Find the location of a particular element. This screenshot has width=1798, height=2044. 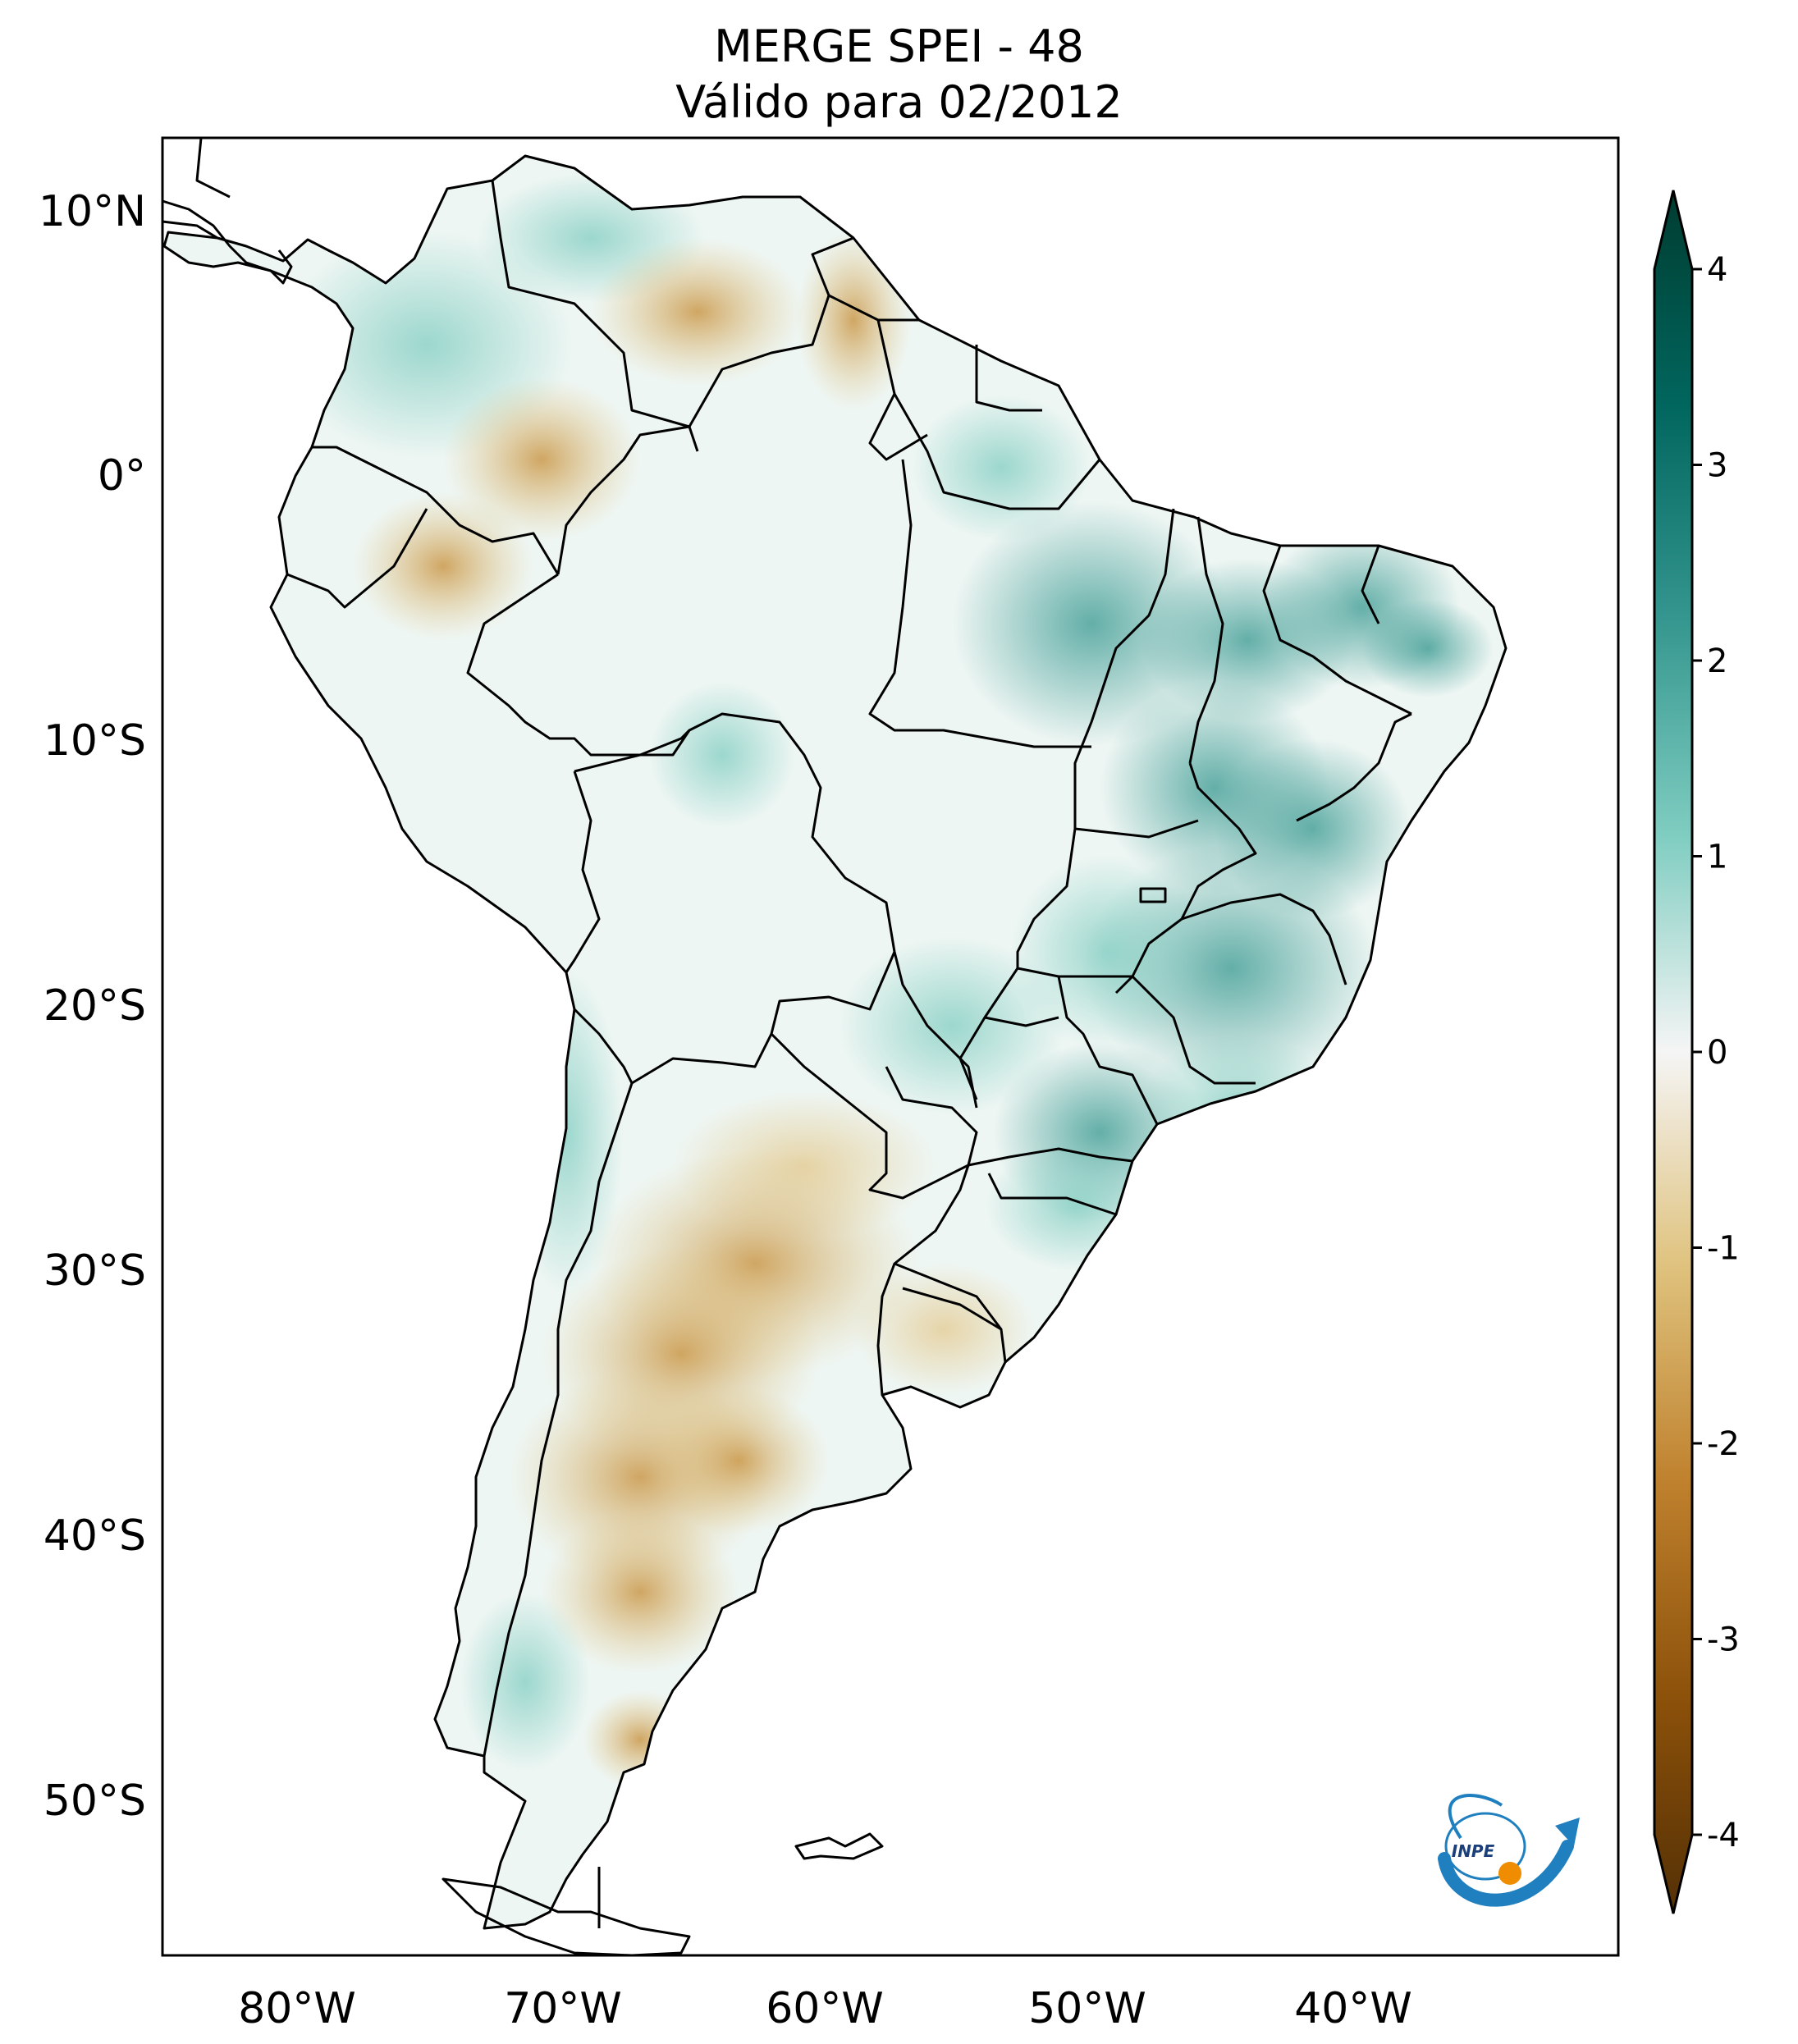

lat-label: 20°S is located at coordinates (94, 1006).